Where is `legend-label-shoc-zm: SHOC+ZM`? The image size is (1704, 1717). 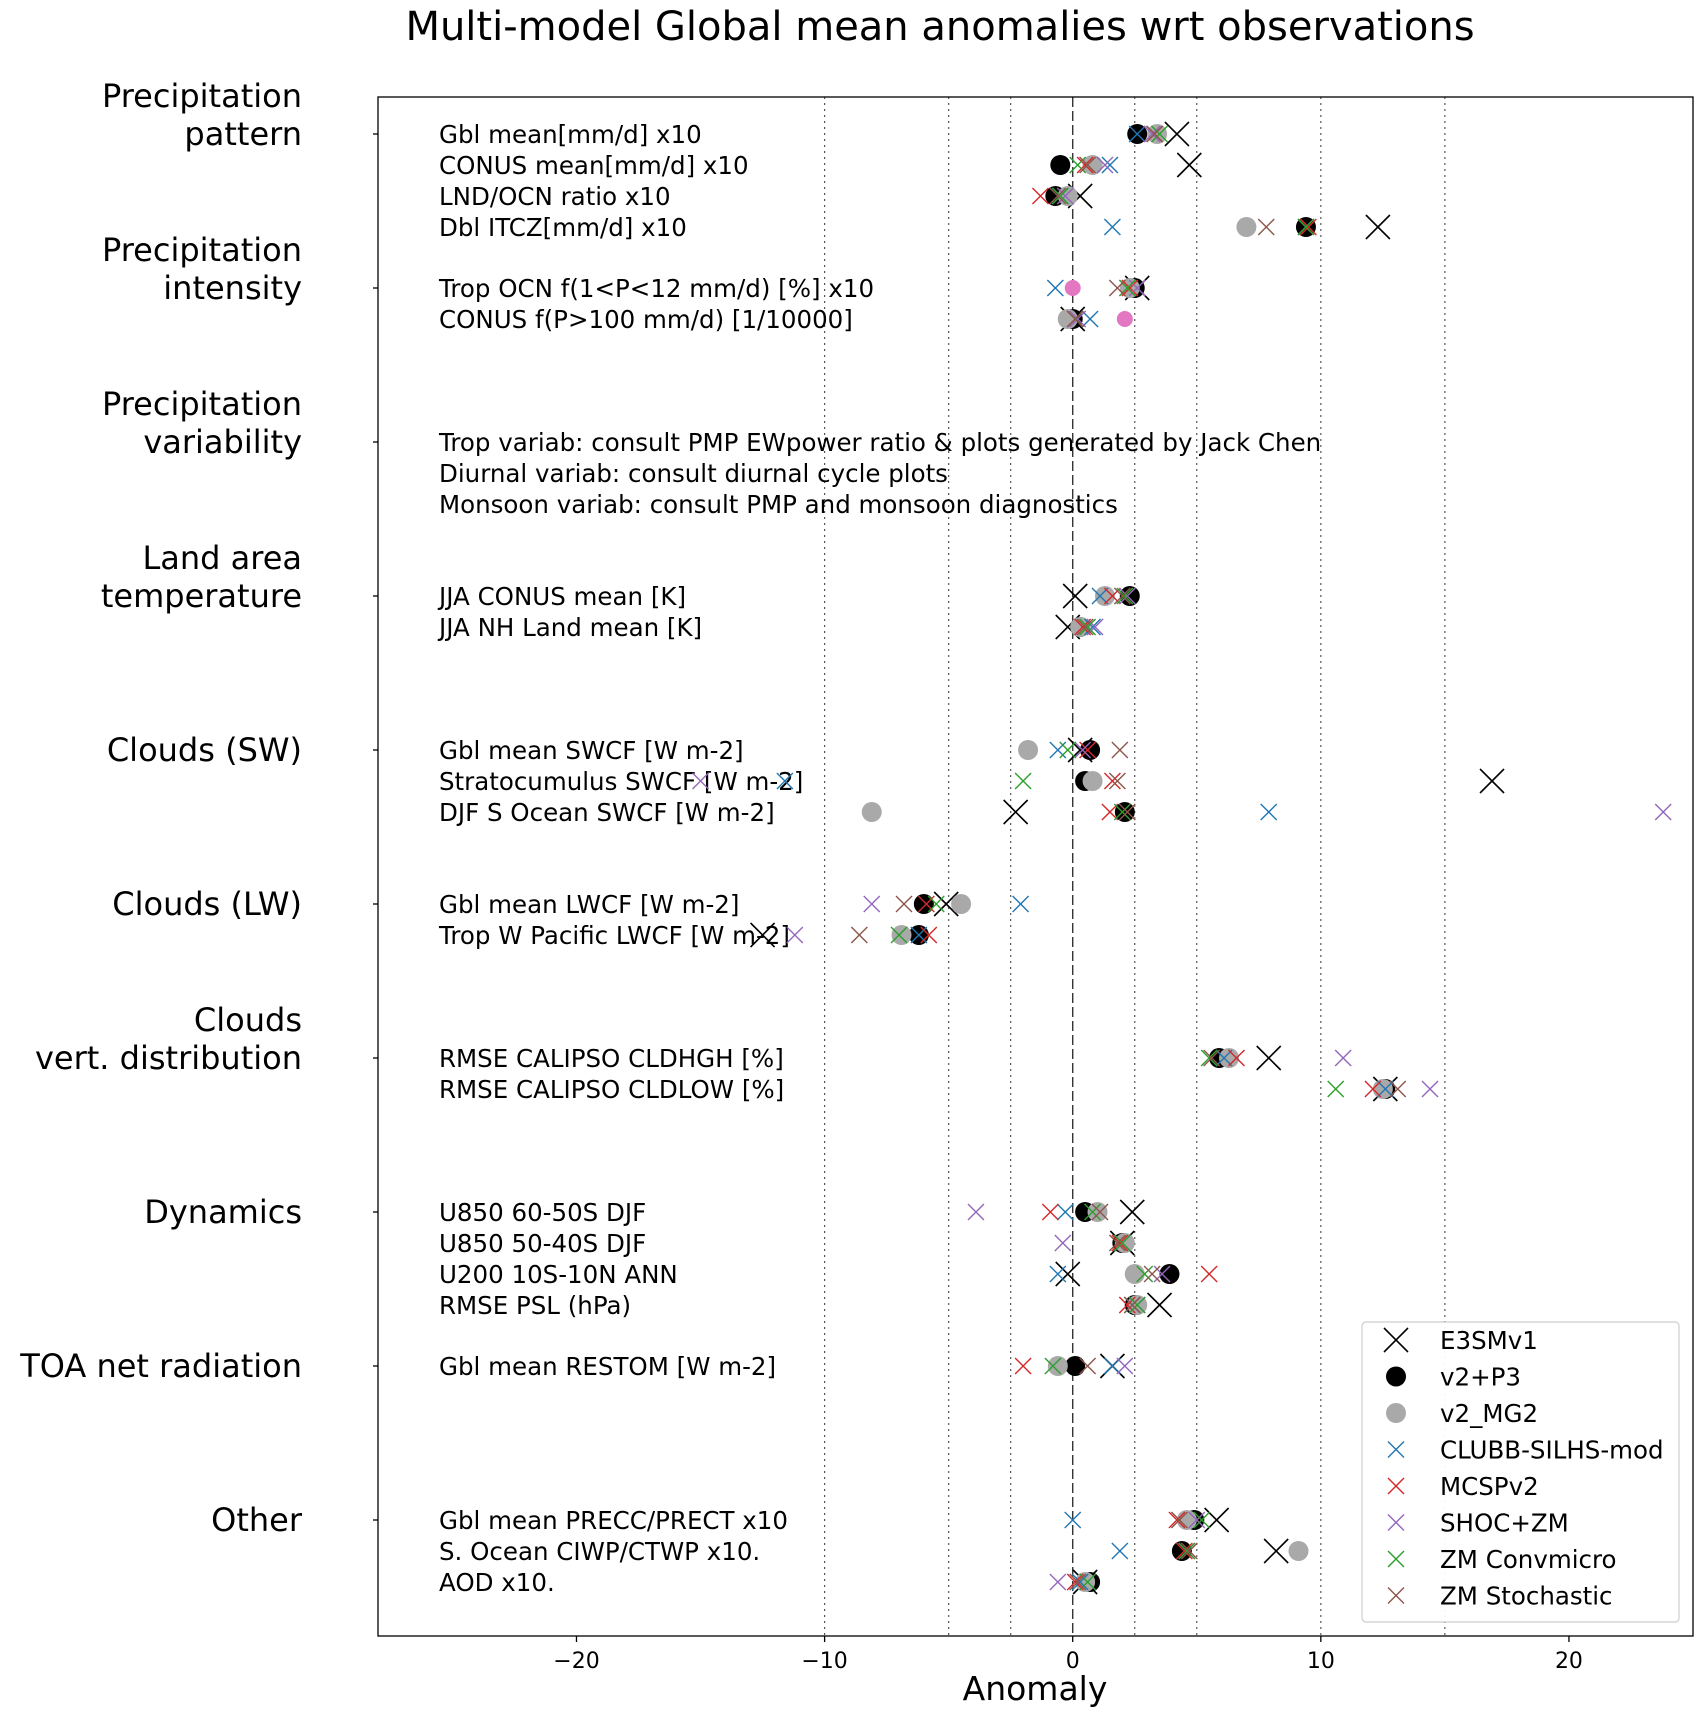 legend-label-shoc-zm: SHOC+ZM is located at coordinates (1504, 1523).